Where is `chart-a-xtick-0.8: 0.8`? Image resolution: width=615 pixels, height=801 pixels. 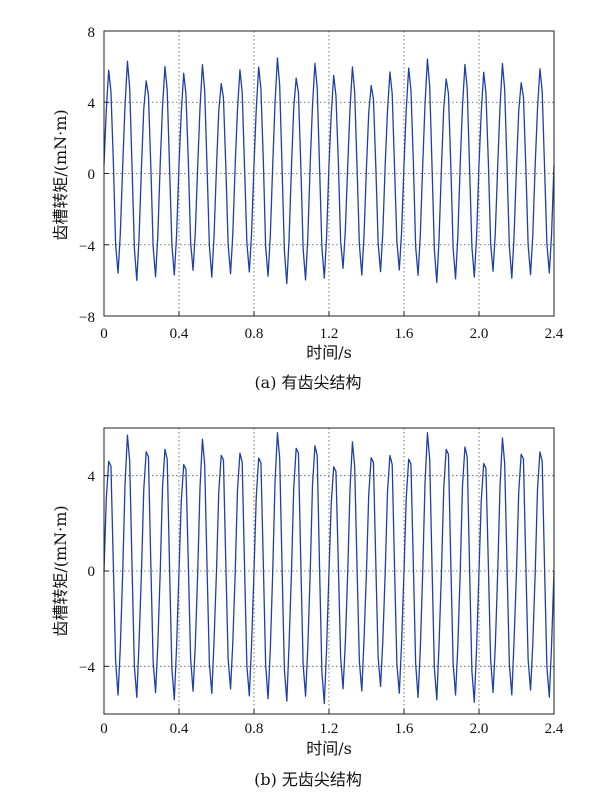
chart-a-xtick-0.8: 0.8 is located at coordinates (254, 334).